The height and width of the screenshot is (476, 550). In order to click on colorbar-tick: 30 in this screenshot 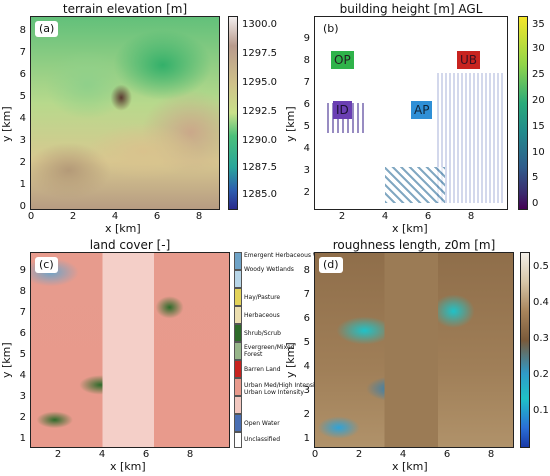, I will do `click(538, 48)`.